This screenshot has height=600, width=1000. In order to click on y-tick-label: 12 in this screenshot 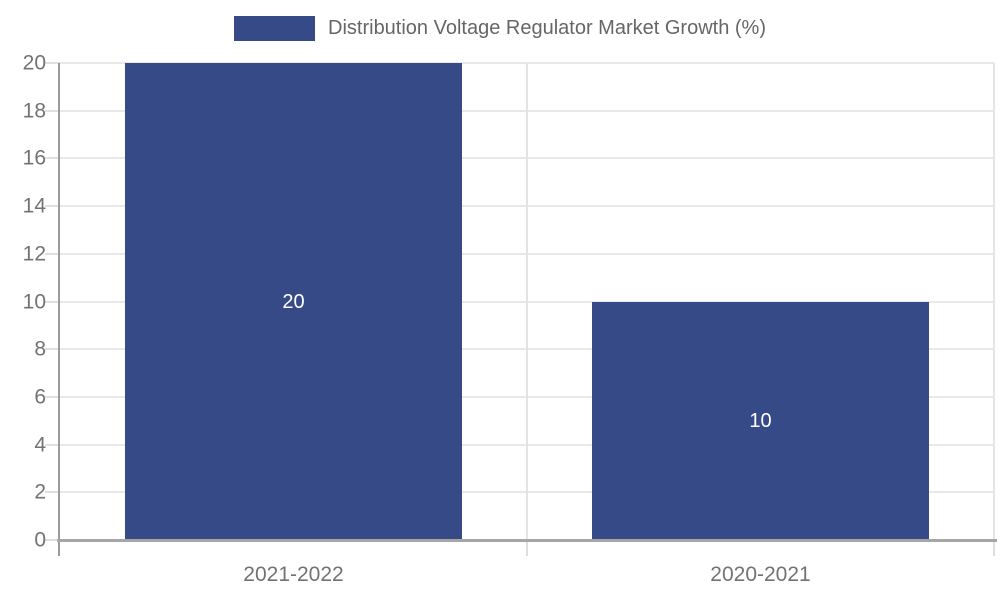, I will do `click(34, 254)`.